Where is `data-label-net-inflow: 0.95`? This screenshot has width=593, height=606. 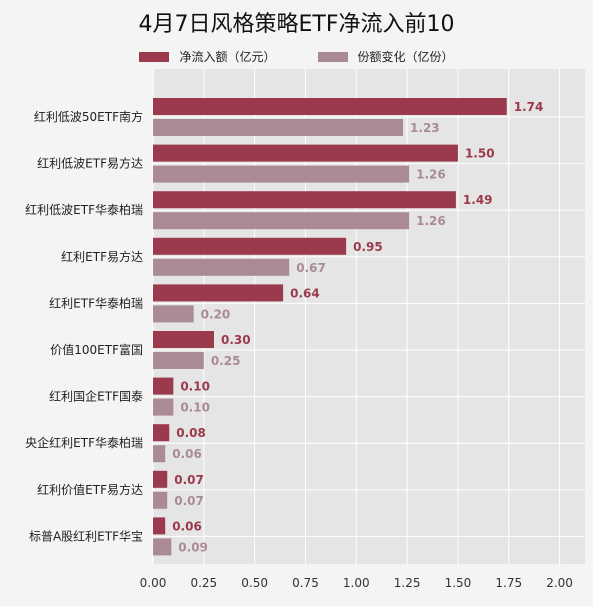
data-label-net-inflow: 0.95 is located at coordinates (368, 247).